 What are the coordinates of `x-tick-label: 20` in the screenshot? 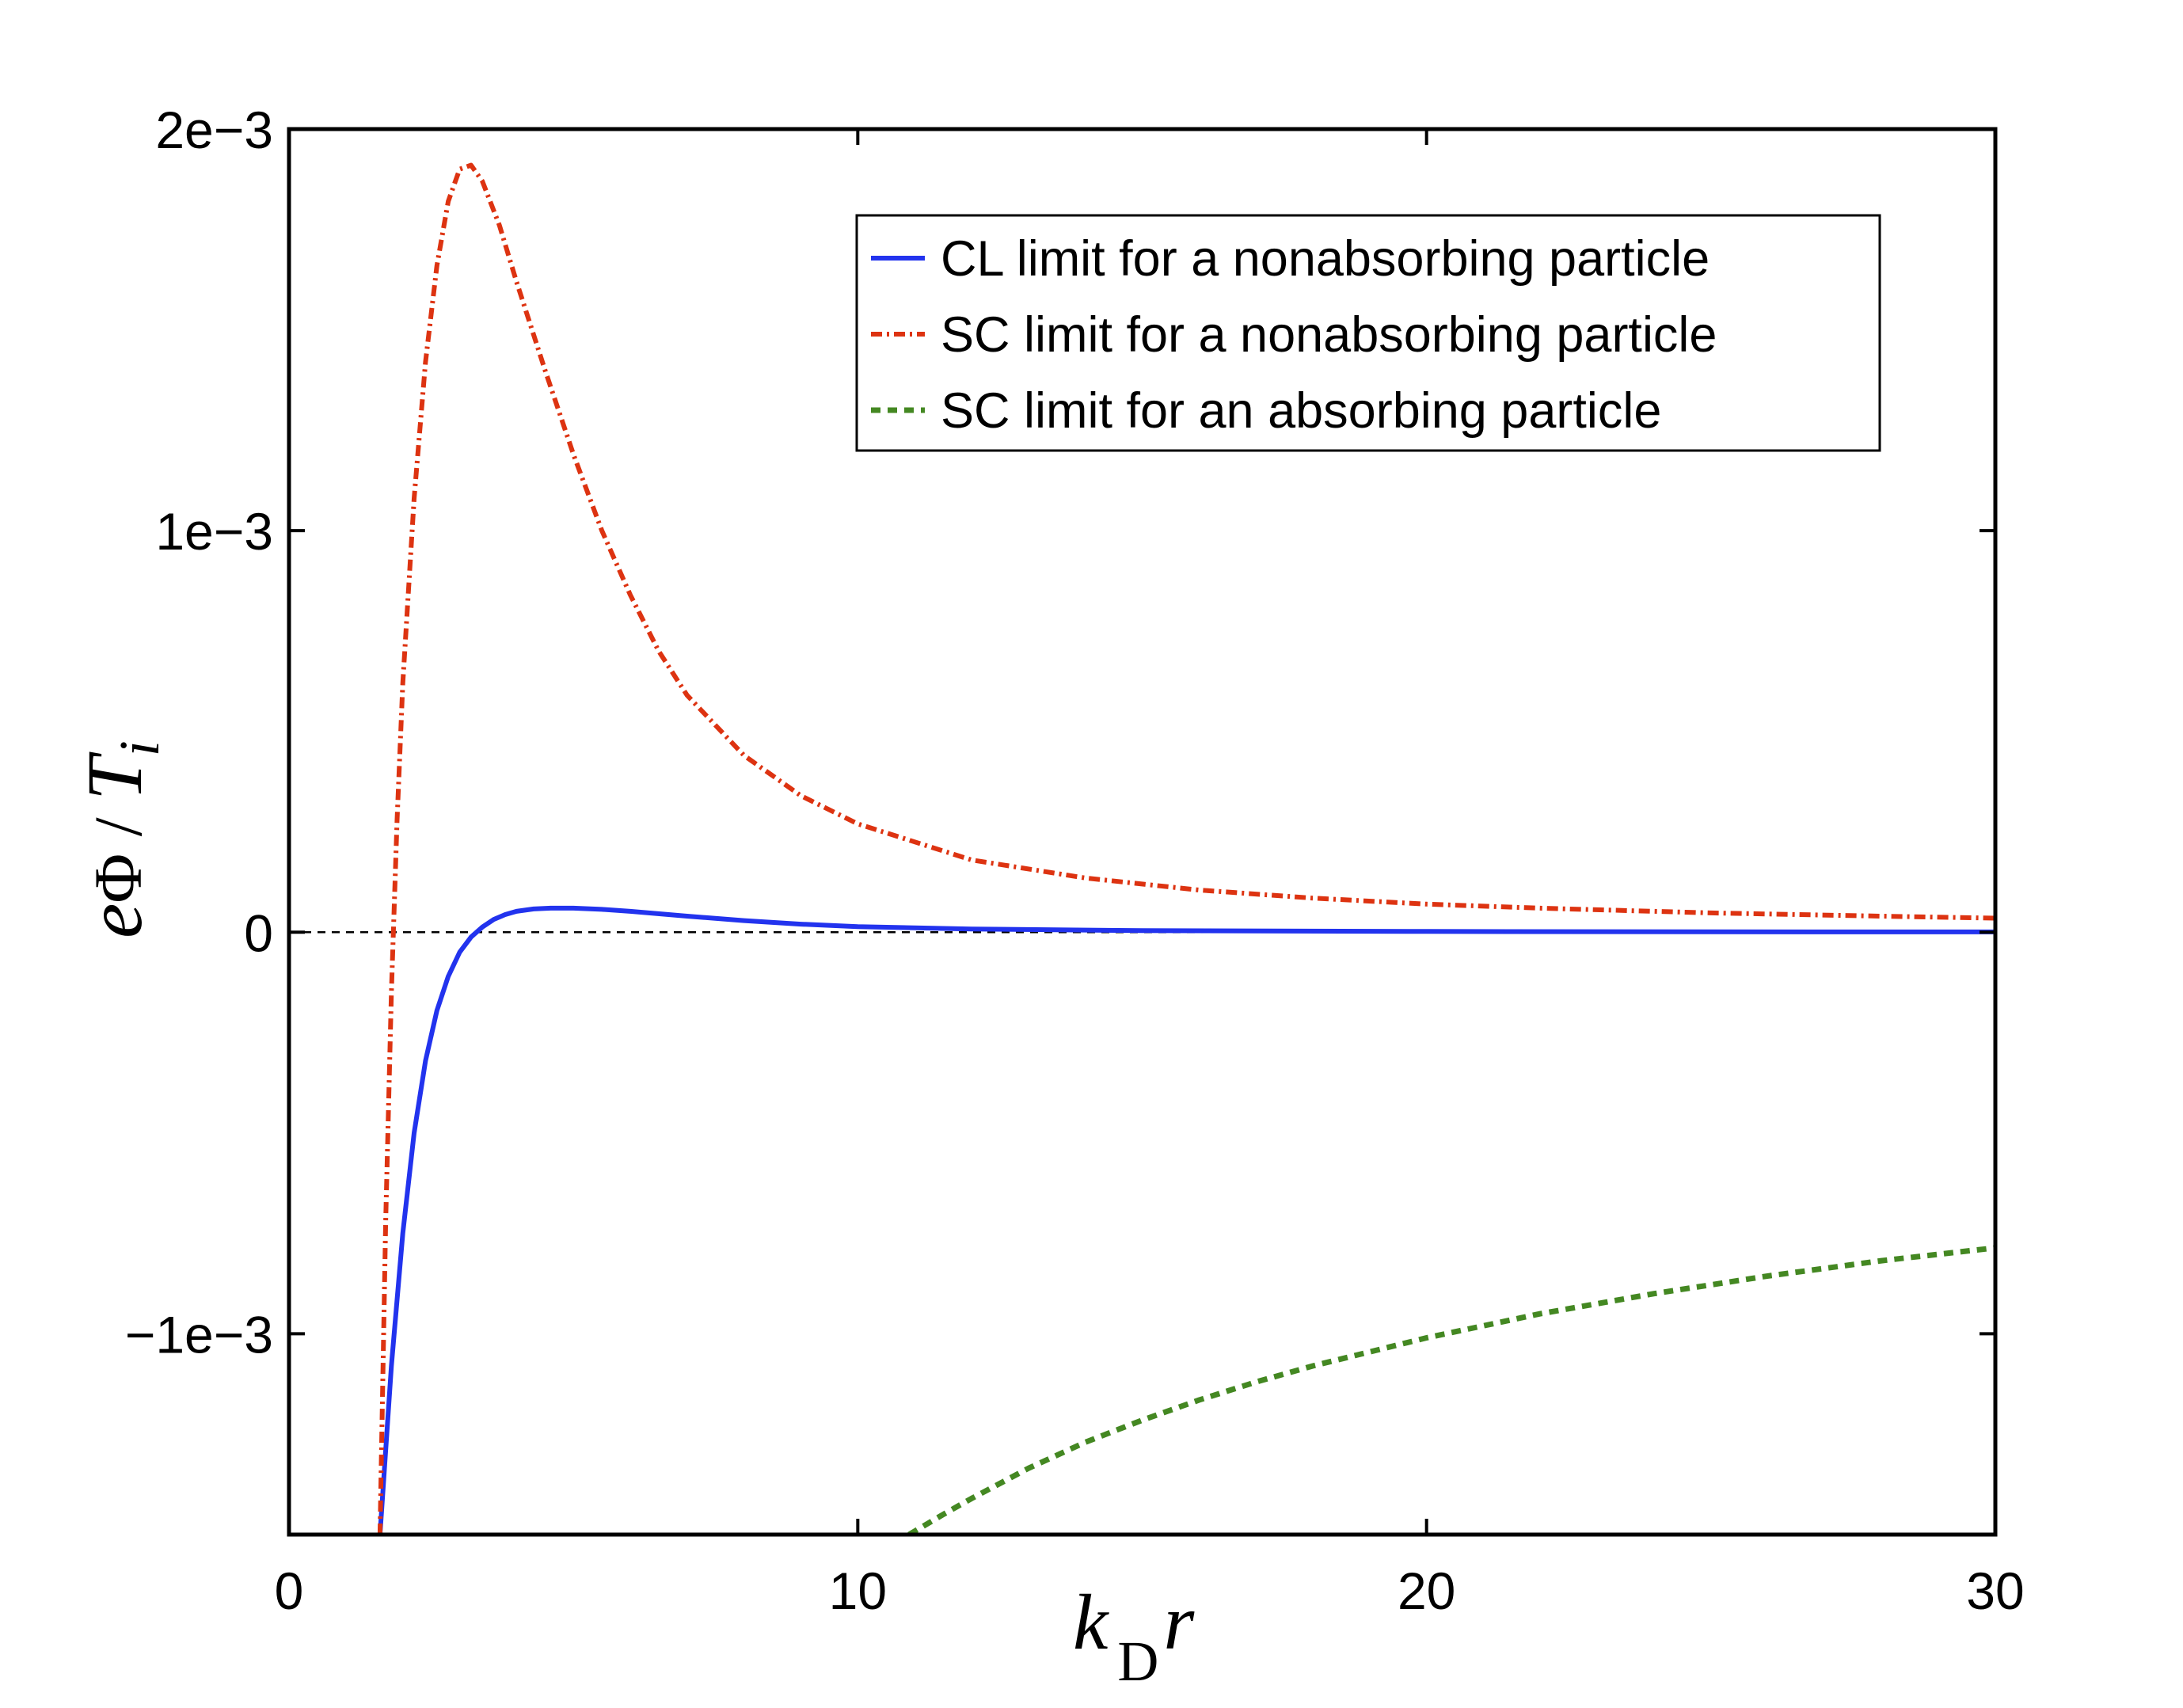 It's located at (1426, 1591).